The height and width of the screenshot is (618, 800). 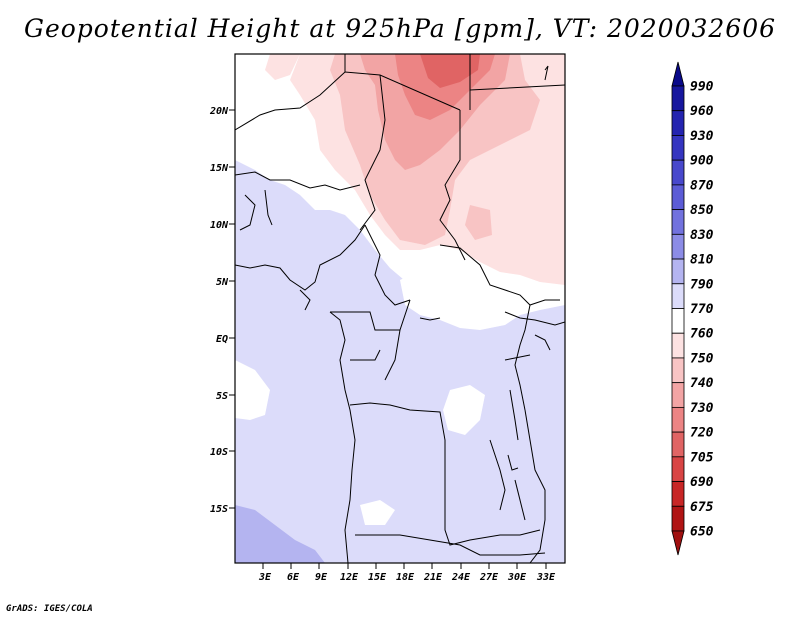 What do you see at coordinates (222, 396) in the screenshot?
I see `lat-label: 5S` at bounding box center [222, 396].